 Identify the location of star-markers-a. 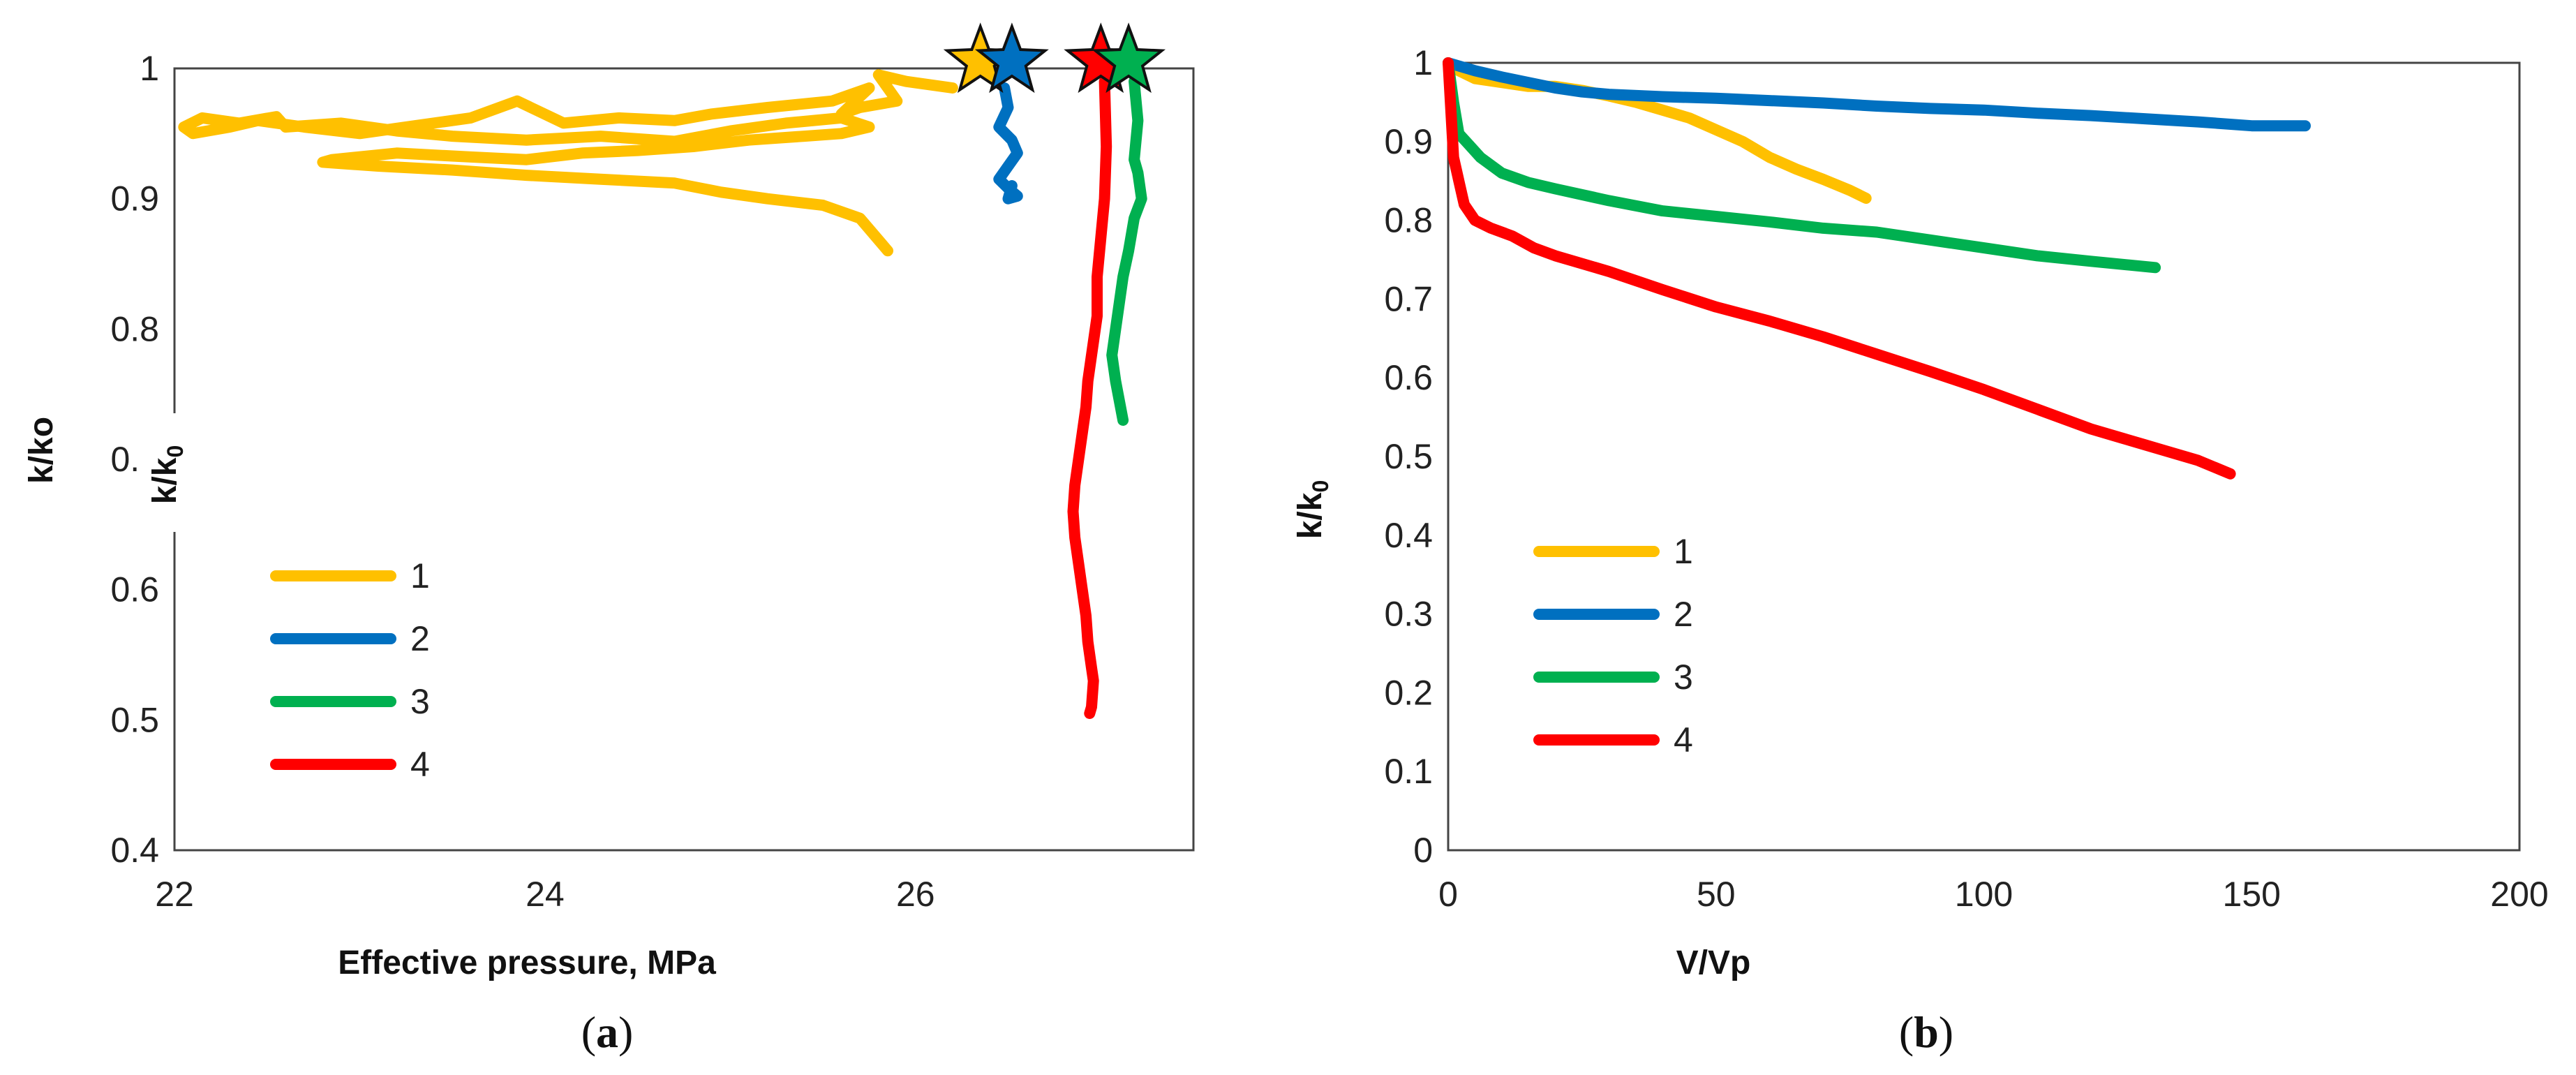
(1054, 58).